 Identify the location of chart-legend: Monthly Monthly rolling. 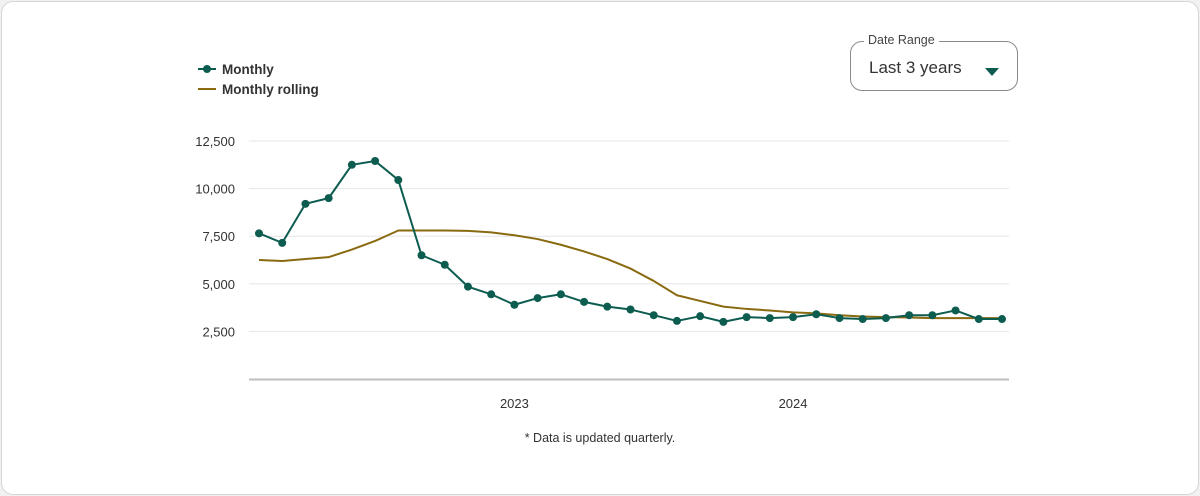
(258, 79).